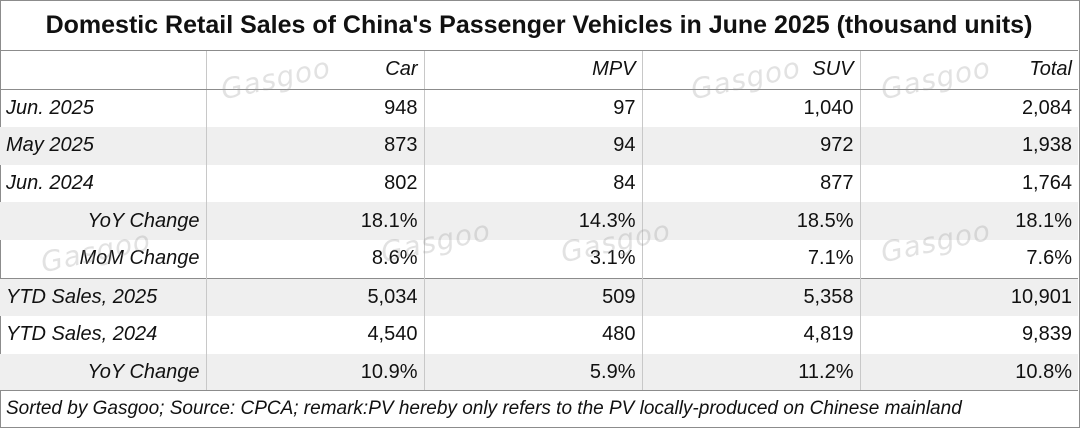 The height and width of the screenshot is (428, 1080). What do you see at coordinates (751, 297) in the screenshot?
I see `cell-suv: 5,358` at bounding box center [751, 297].